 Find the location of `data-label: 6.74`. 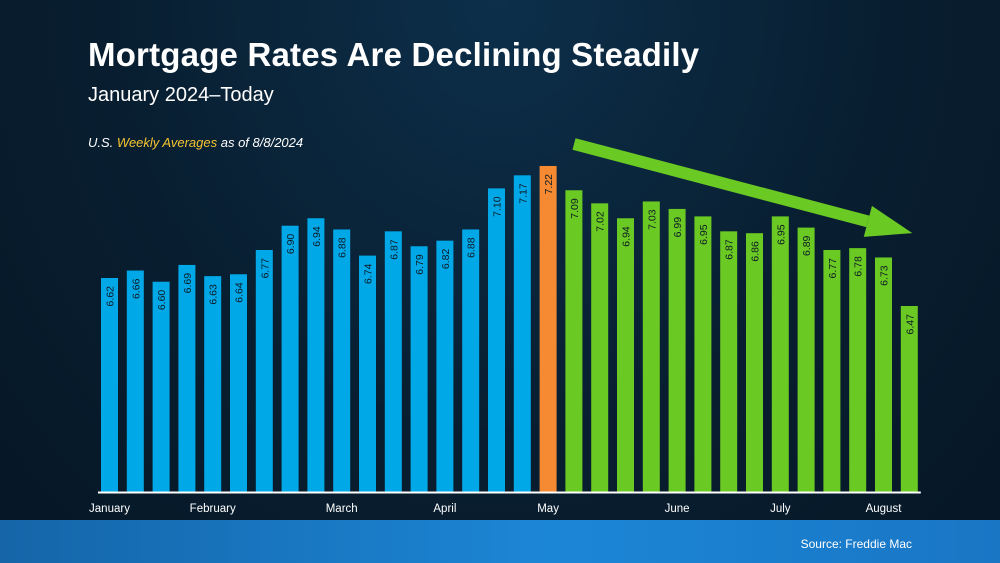

data-label: 6.74 is located at coordinates (369, 273).